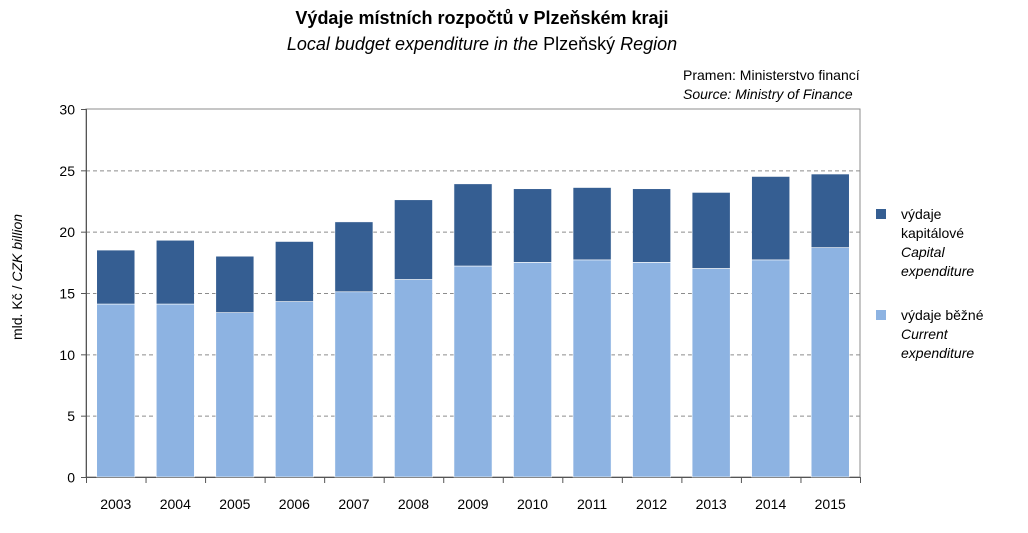 The width and height of the screenshot is (1028, 533). What do you see at coordinates (473, 225) in the screenshot?
I see `bar-capital-2009` at bounding box center [473, 225].